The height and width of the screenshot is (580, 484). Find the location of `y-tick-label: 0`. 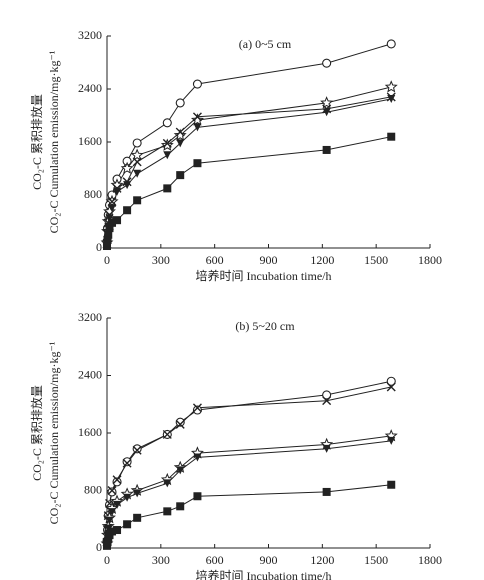

y-tick-label: 0 is located at coordinates (99, 547).